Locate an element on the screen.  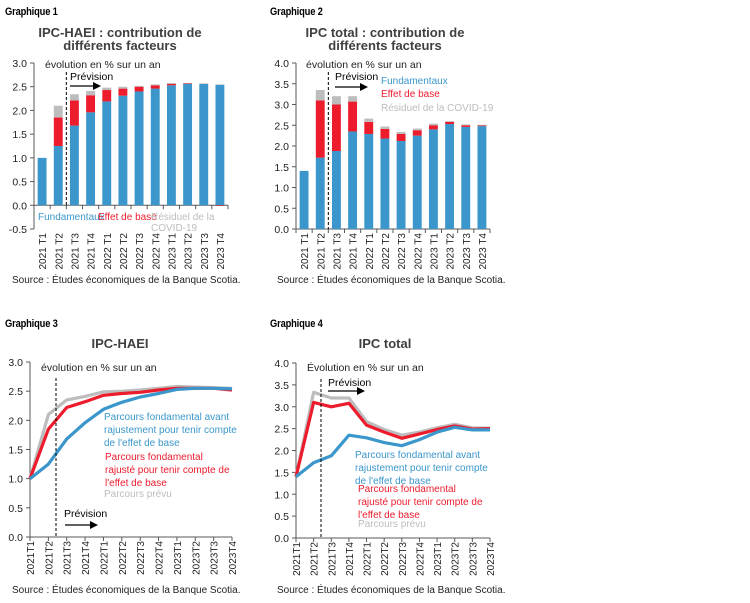
x-tick-label: 2021 T3 is located at coordinates (337, 251).